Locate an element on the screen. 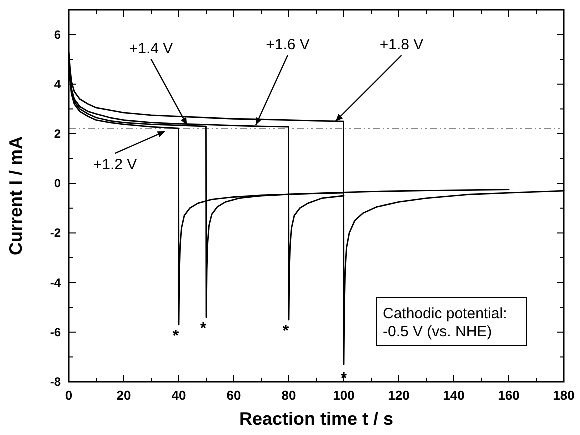 This screenshot has width=580, height=435. y-tick-label: -4 is located at coordinates (56, 283).